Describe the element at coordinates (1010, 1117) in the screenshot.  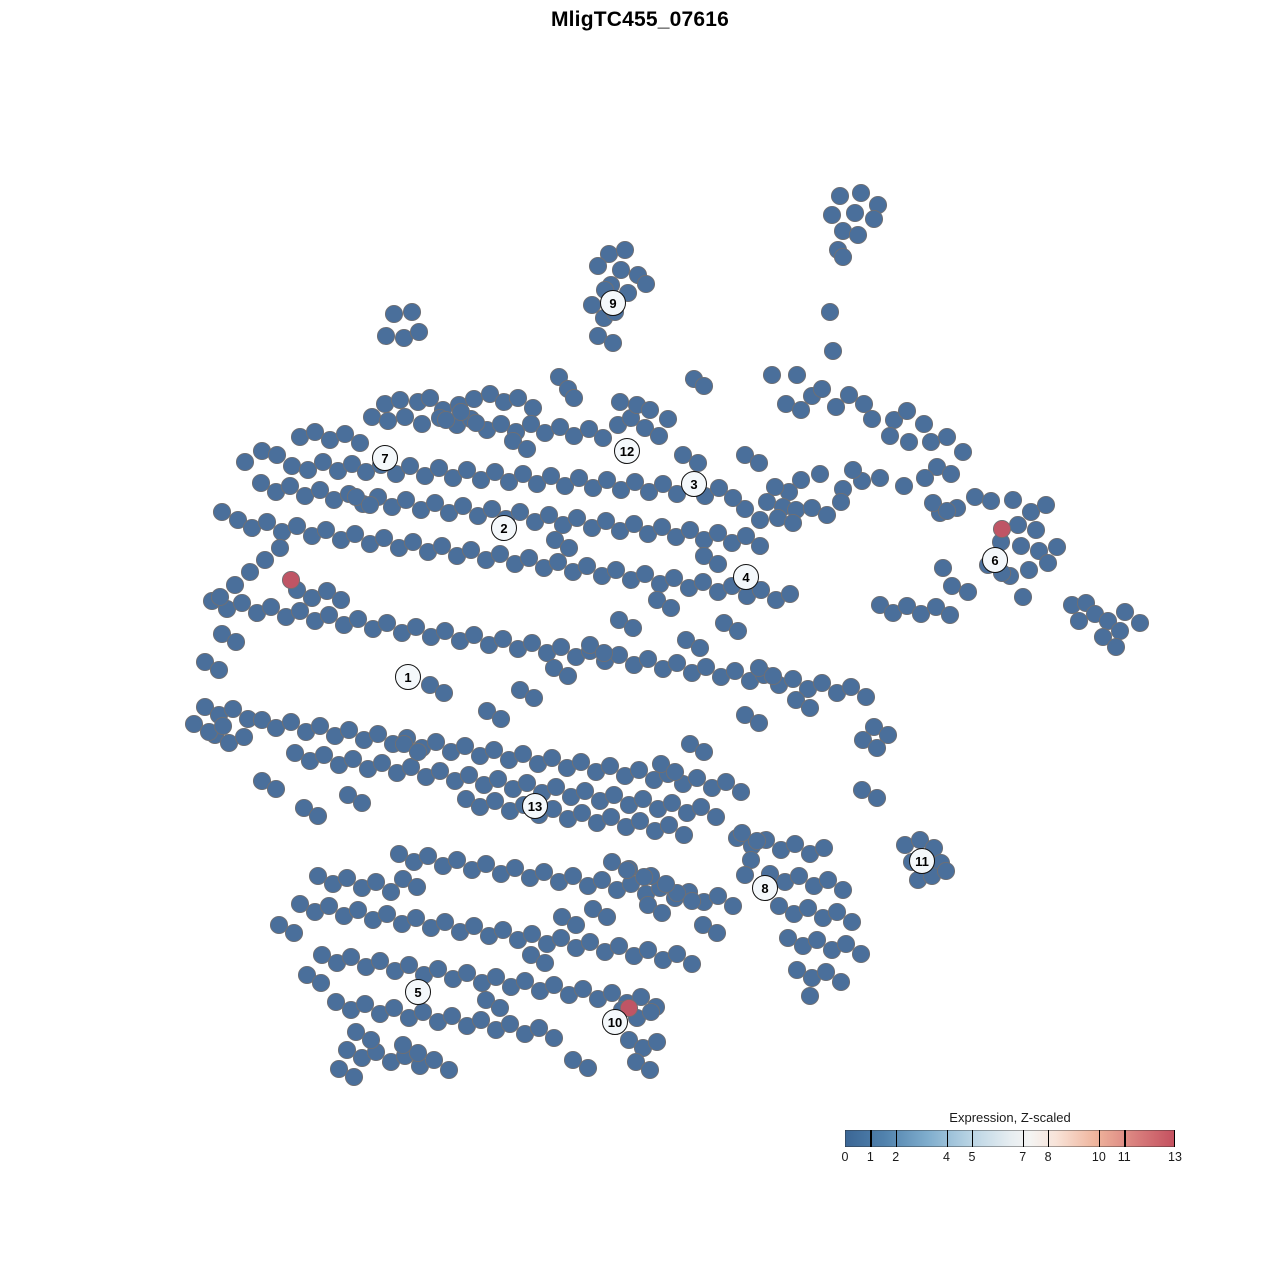
I see `legend-title: Expression, Z-scaled` at that location.